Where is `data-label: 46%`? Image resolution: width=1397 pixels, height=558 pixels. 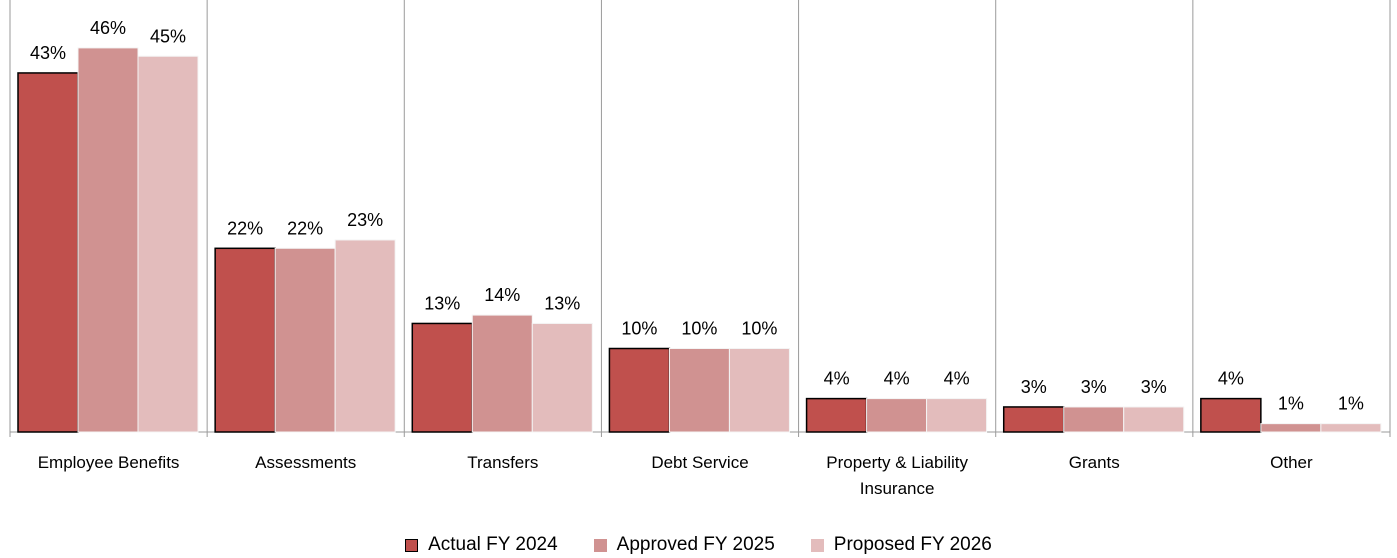 data-label: 46% is located at coordinates (108, 28).